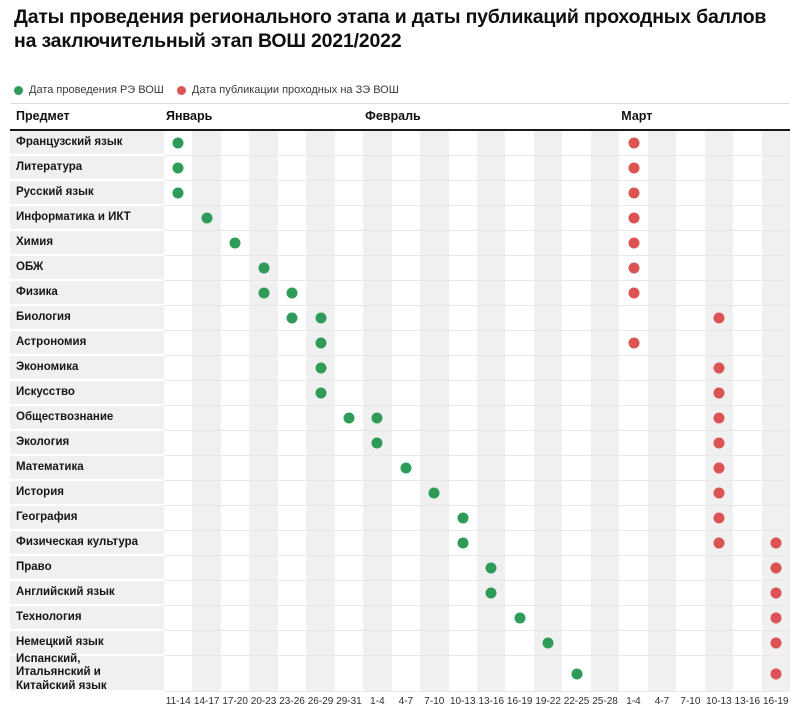 This screenshot has height=717, width=800. Describe the element at coordinates (178, 701) in the screenshot. I see `x-axis-tick-label: 11-14` at that location.